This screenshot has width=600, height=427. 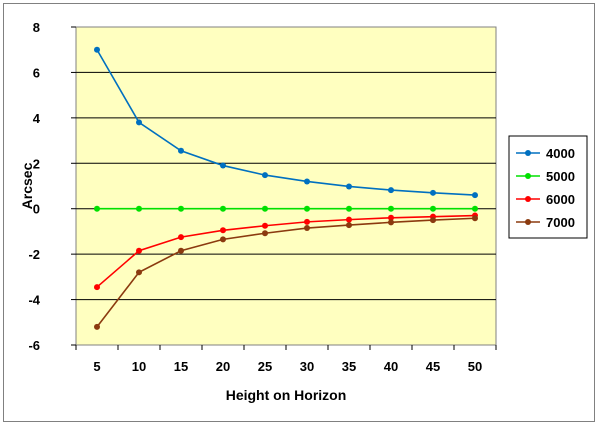 What do you see at coordinates (433, 366) in the screenshot?
I see `x-tick-label: 45` at bounding box center [433, 366].